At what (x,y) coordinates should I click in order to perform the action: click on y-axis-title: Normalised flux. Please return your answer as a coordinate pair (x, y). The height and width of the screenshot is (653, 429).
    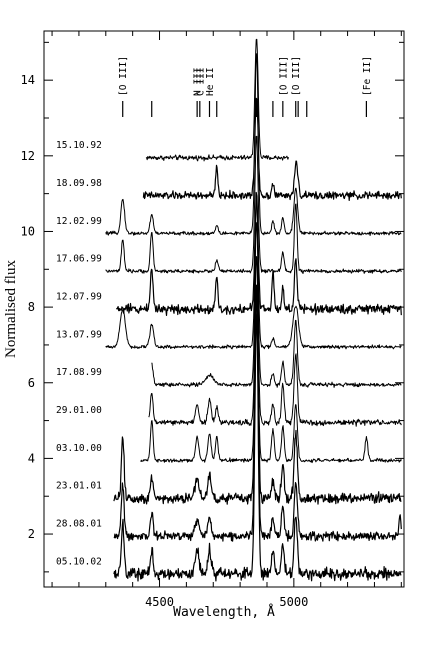
    Looking at the image, I should click on (11, 309).